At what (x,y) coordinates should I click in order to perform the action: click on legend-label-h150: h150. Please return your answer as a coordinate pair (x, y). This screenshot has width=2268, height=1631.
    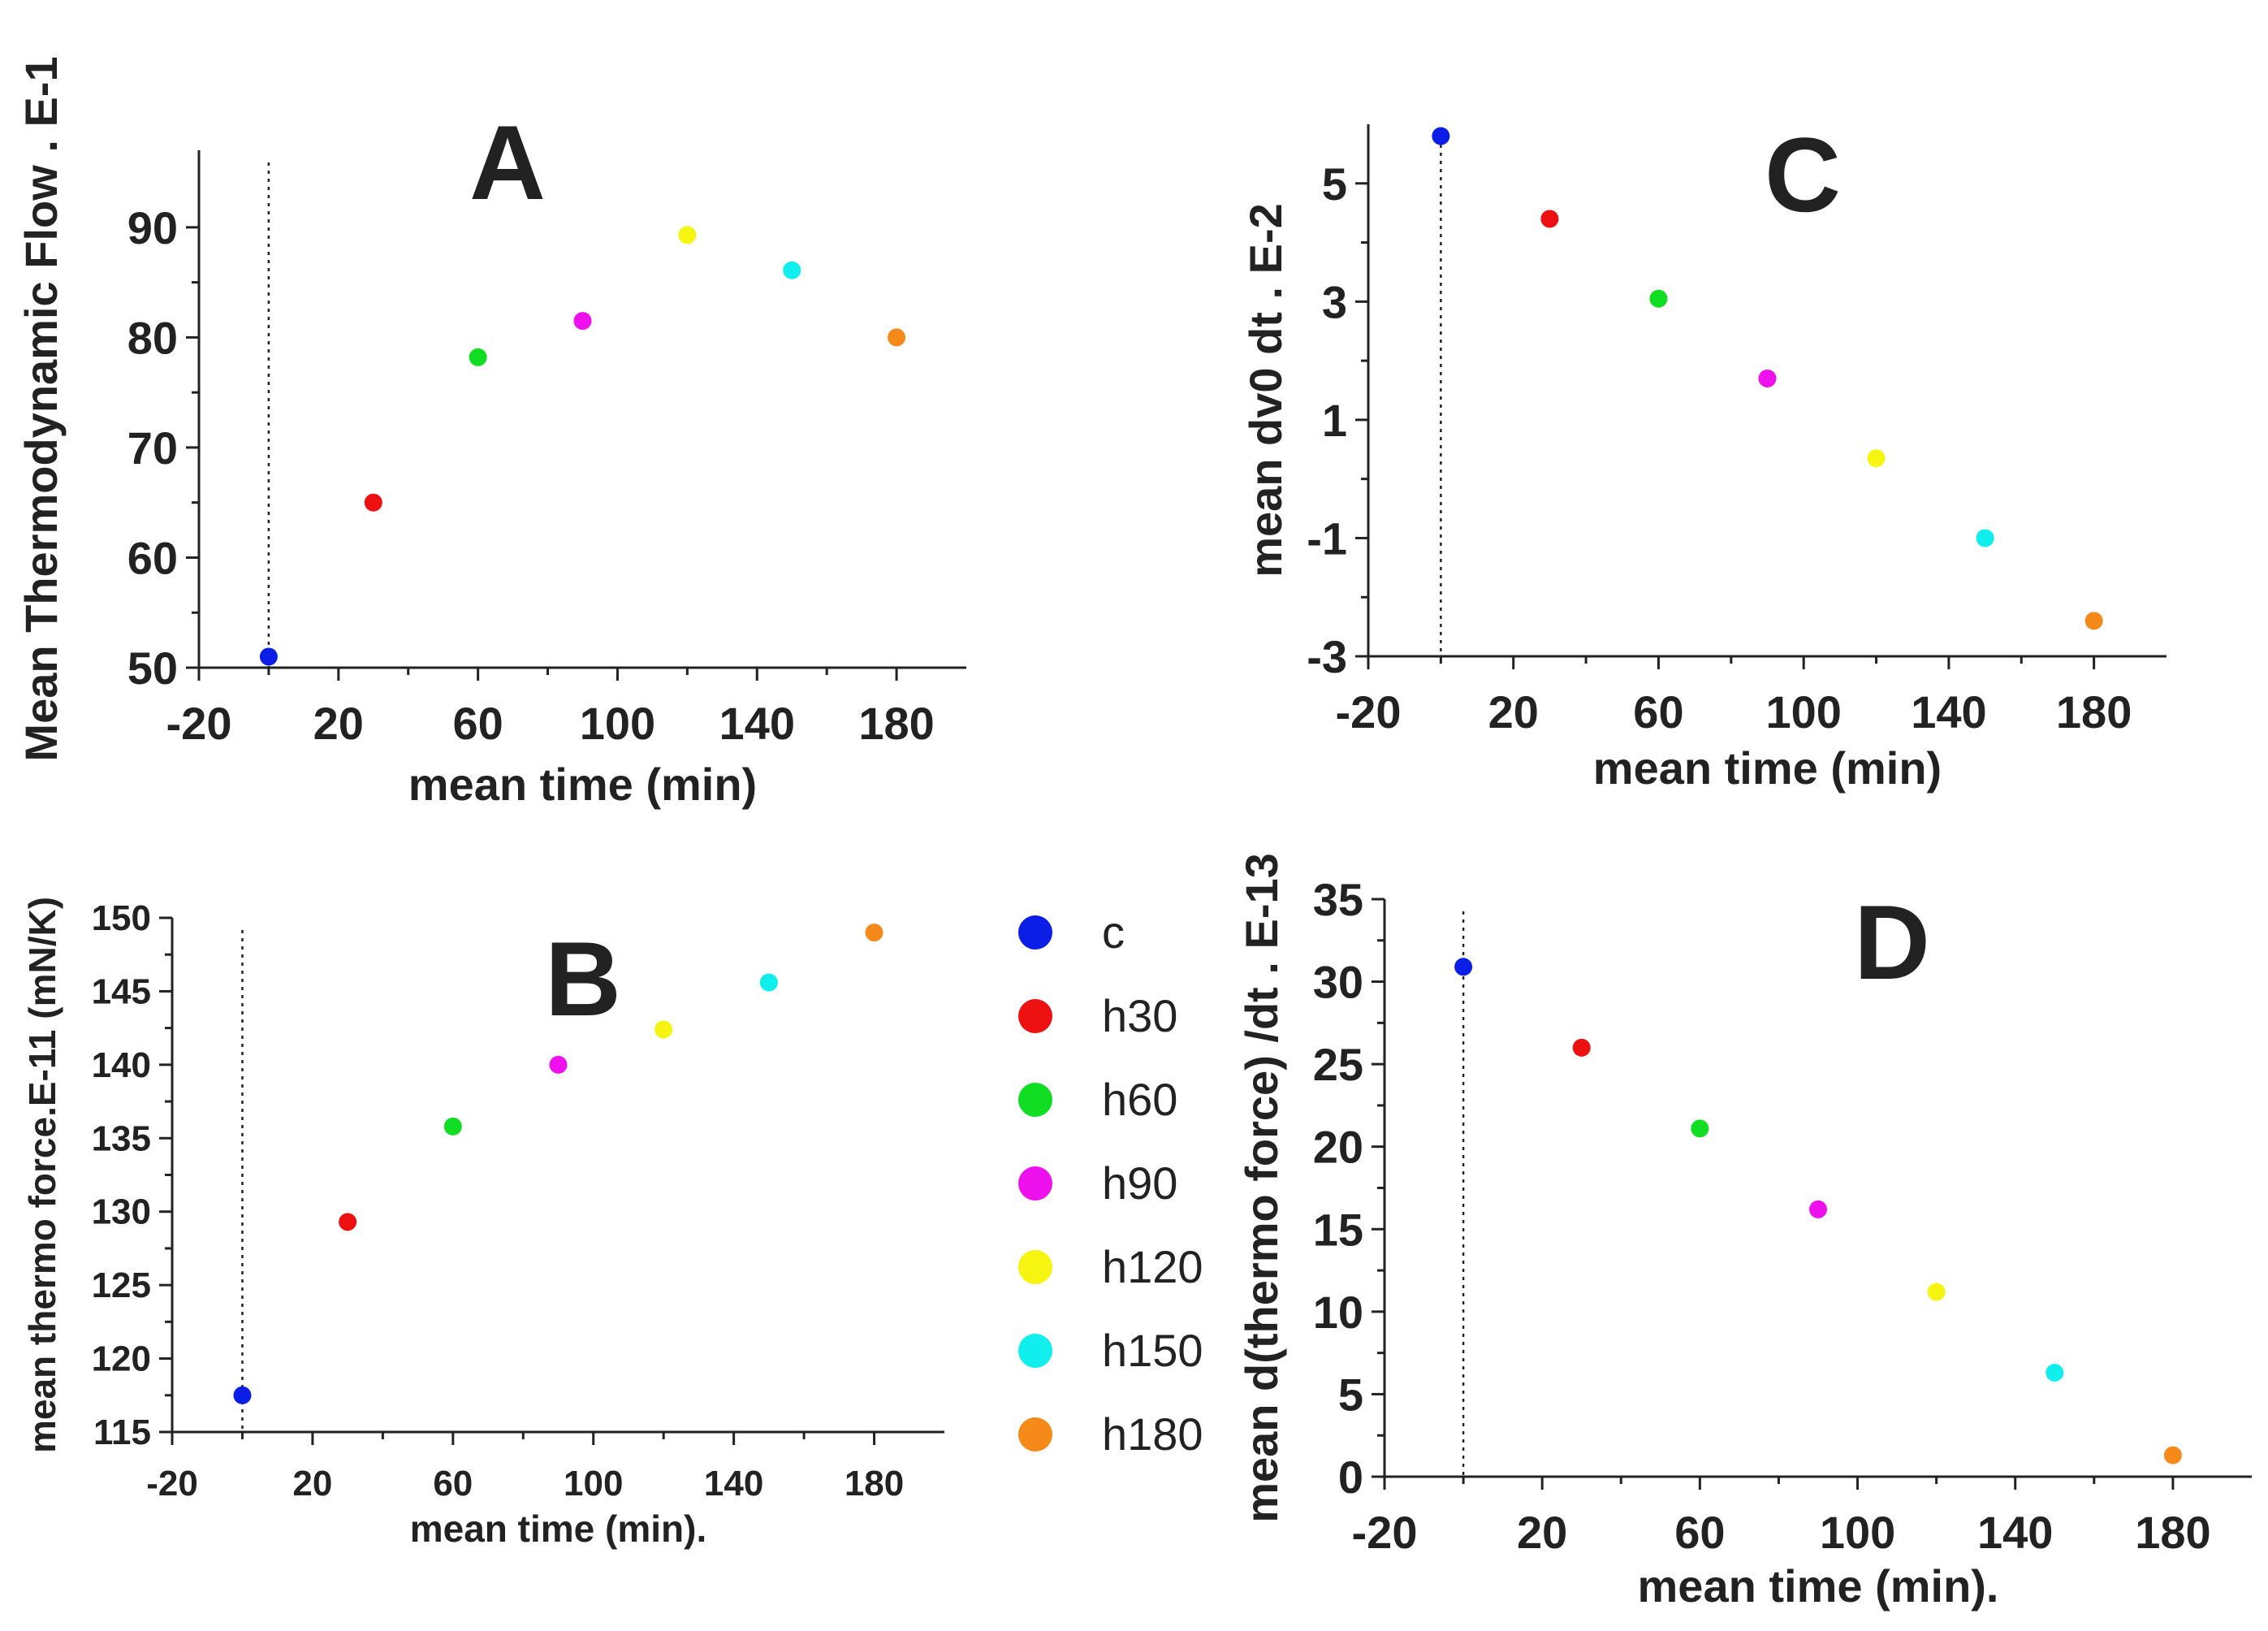
    Looking at the image, I should click on (1152, 1350).